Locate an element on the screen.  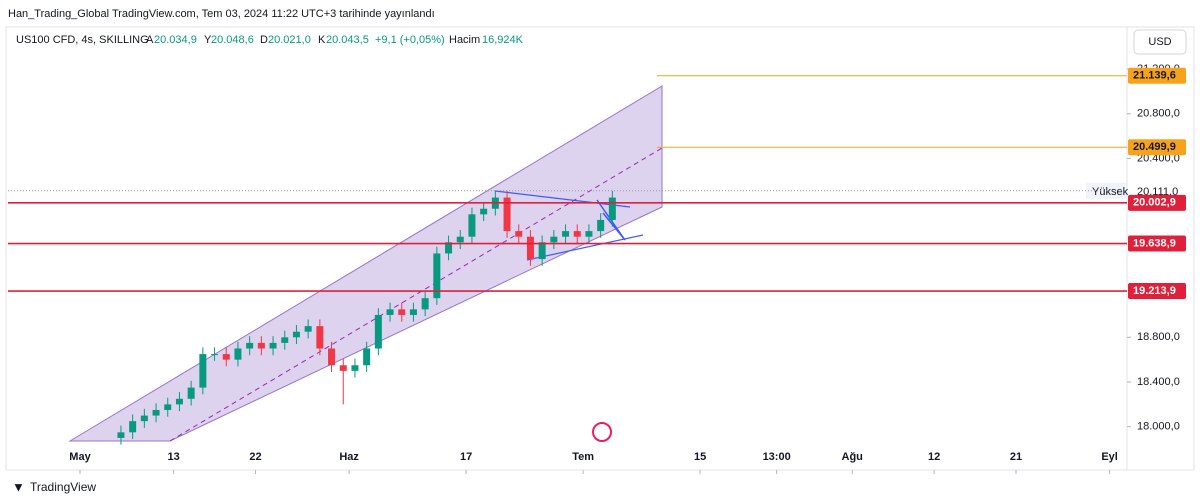
x-tick-label: Eyl is located at coordinates (1109, 457).